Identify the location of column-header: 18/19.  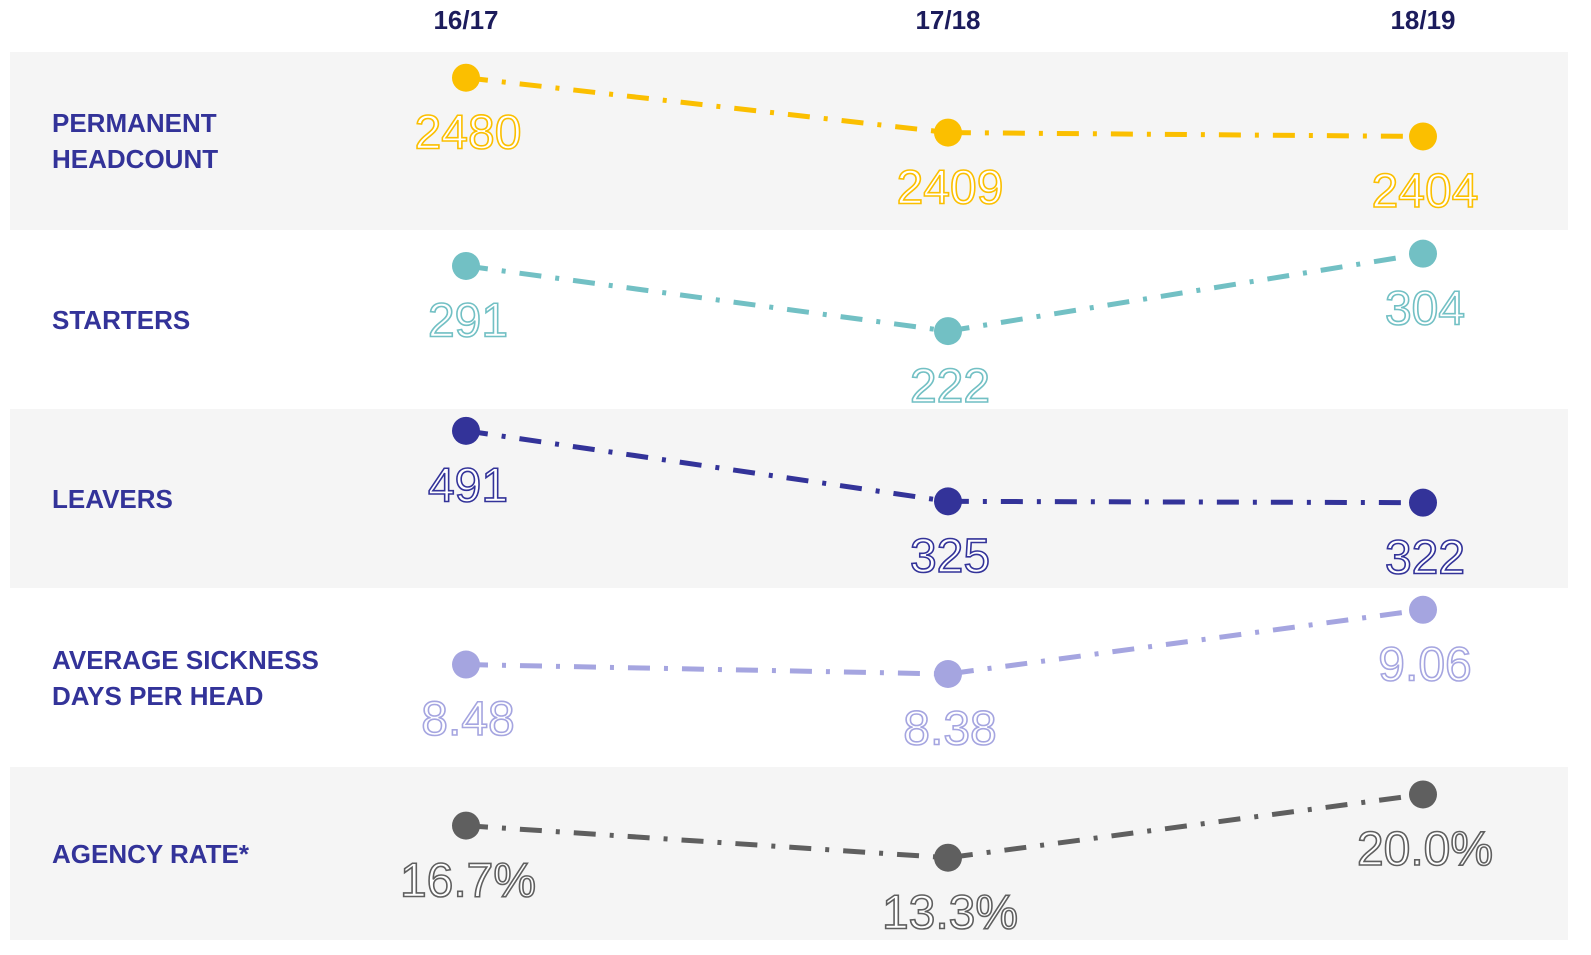
(1422, 20).